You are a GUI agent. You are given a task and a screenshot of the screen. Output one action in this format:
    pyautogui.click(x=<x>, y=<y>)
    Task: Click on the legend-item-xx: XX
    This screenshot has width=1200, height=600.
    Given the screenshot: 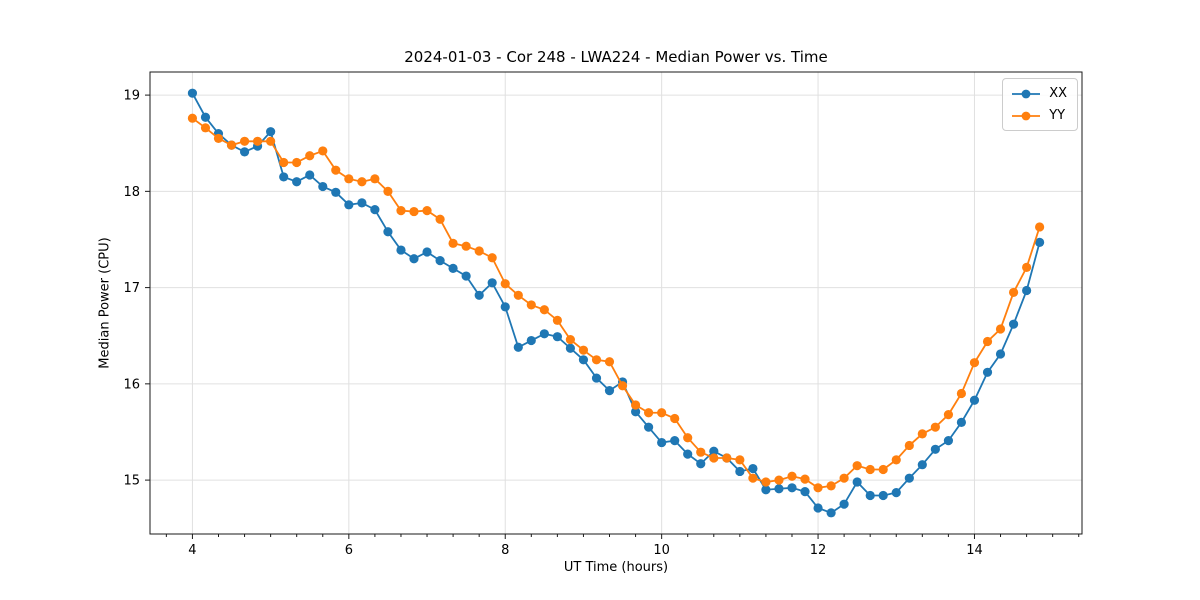 What is the action you would take?
    pyautogui.click(x=1039, y=93)
    